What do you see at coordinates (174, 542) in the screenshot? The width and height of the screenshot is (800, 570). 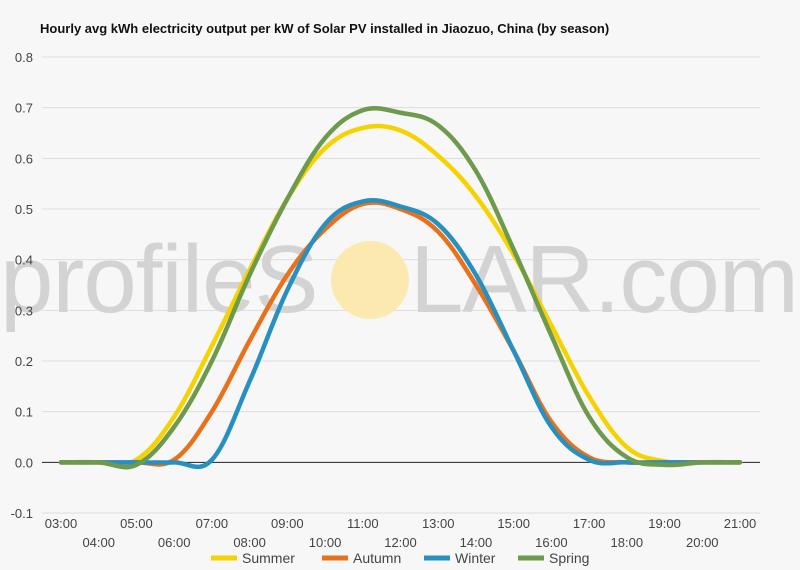 I see `x-tick-label: 06:00` at bounding box center [174, 542].